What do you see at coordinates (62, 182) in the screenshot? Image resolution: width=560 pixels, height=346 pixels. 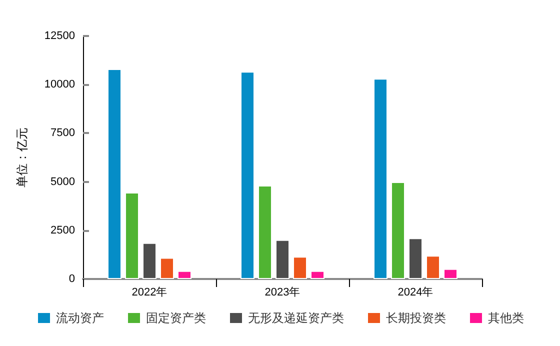 I see `y-tick-label: 5000` at bounding box center [62, 182].